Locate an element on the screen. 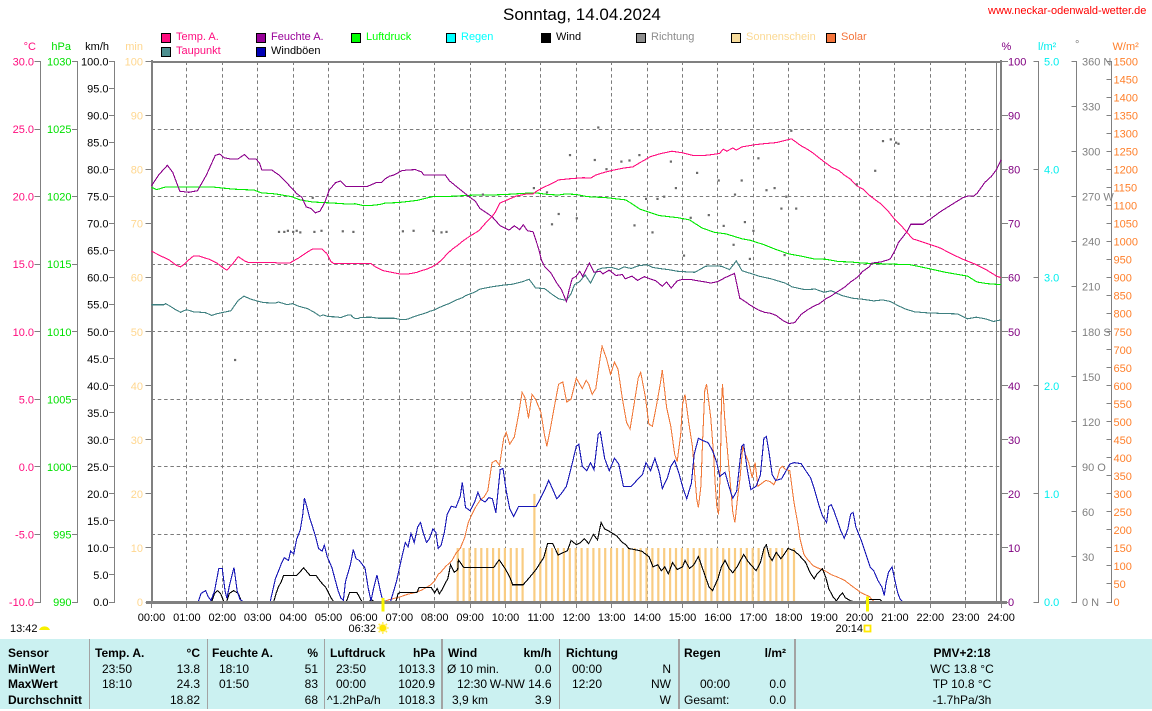  svg-text: 1030 is located at coordinates (59, 63).